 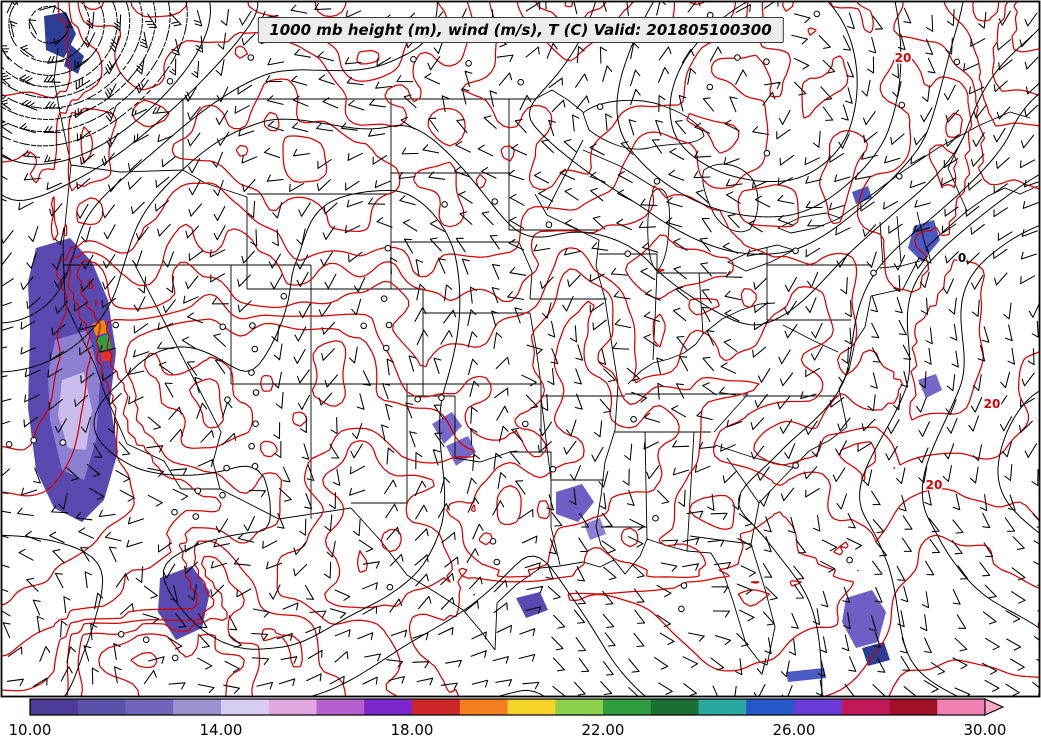 I want to click on colorbar-tick-label: 18.00, so click(x=412, y=730).